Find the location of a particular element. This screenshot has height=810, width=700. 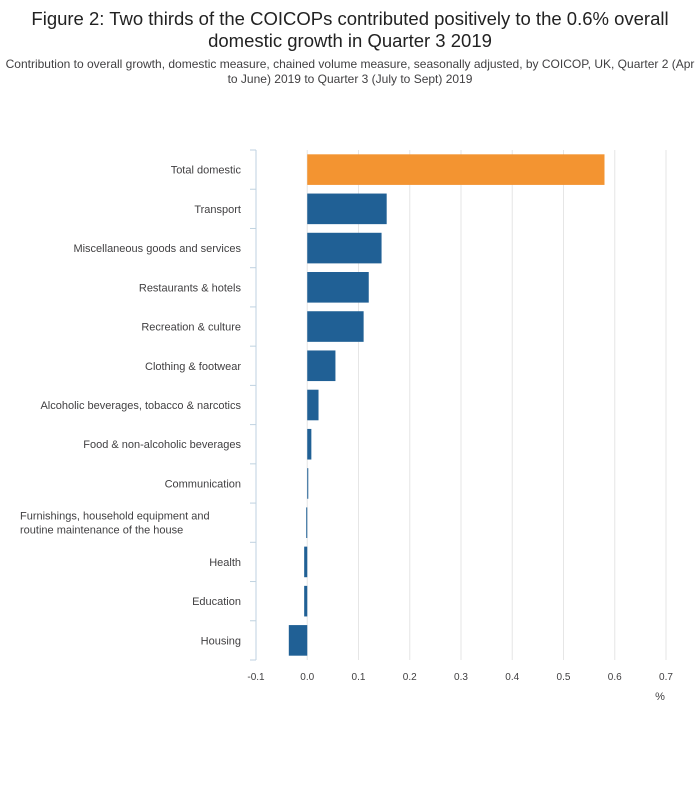

category-label: Alcoholic beverages, tobacco & narcotics is located at coordinates (140, 406).